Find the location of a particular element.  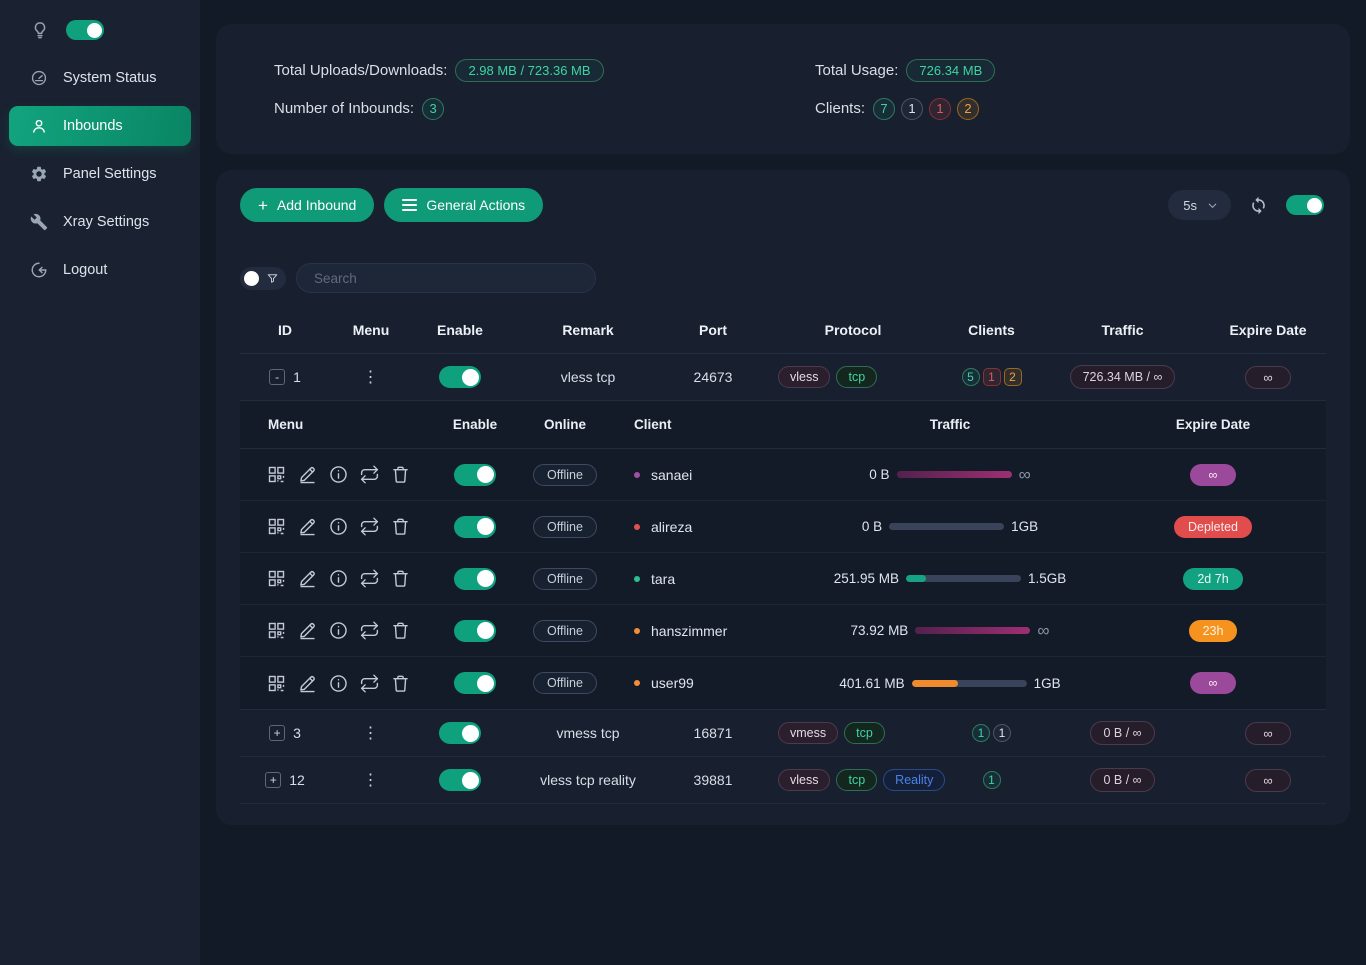

plus-icon: + is located at coordinates (263, 205).